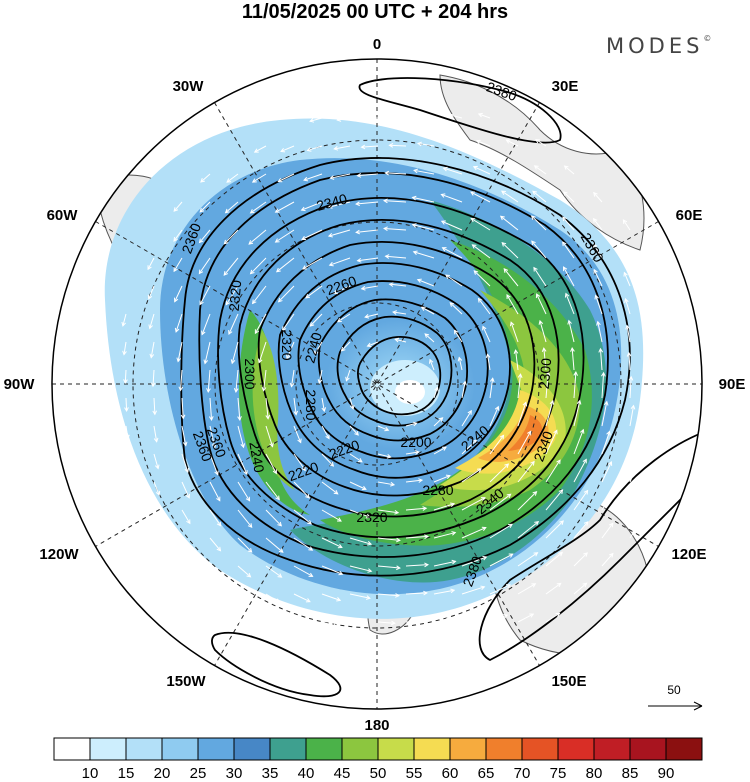  What do you see at coordinates (659, 46) in the screenshot?
I see `modes-logo: MODES©` at bounding box center [659, 46].